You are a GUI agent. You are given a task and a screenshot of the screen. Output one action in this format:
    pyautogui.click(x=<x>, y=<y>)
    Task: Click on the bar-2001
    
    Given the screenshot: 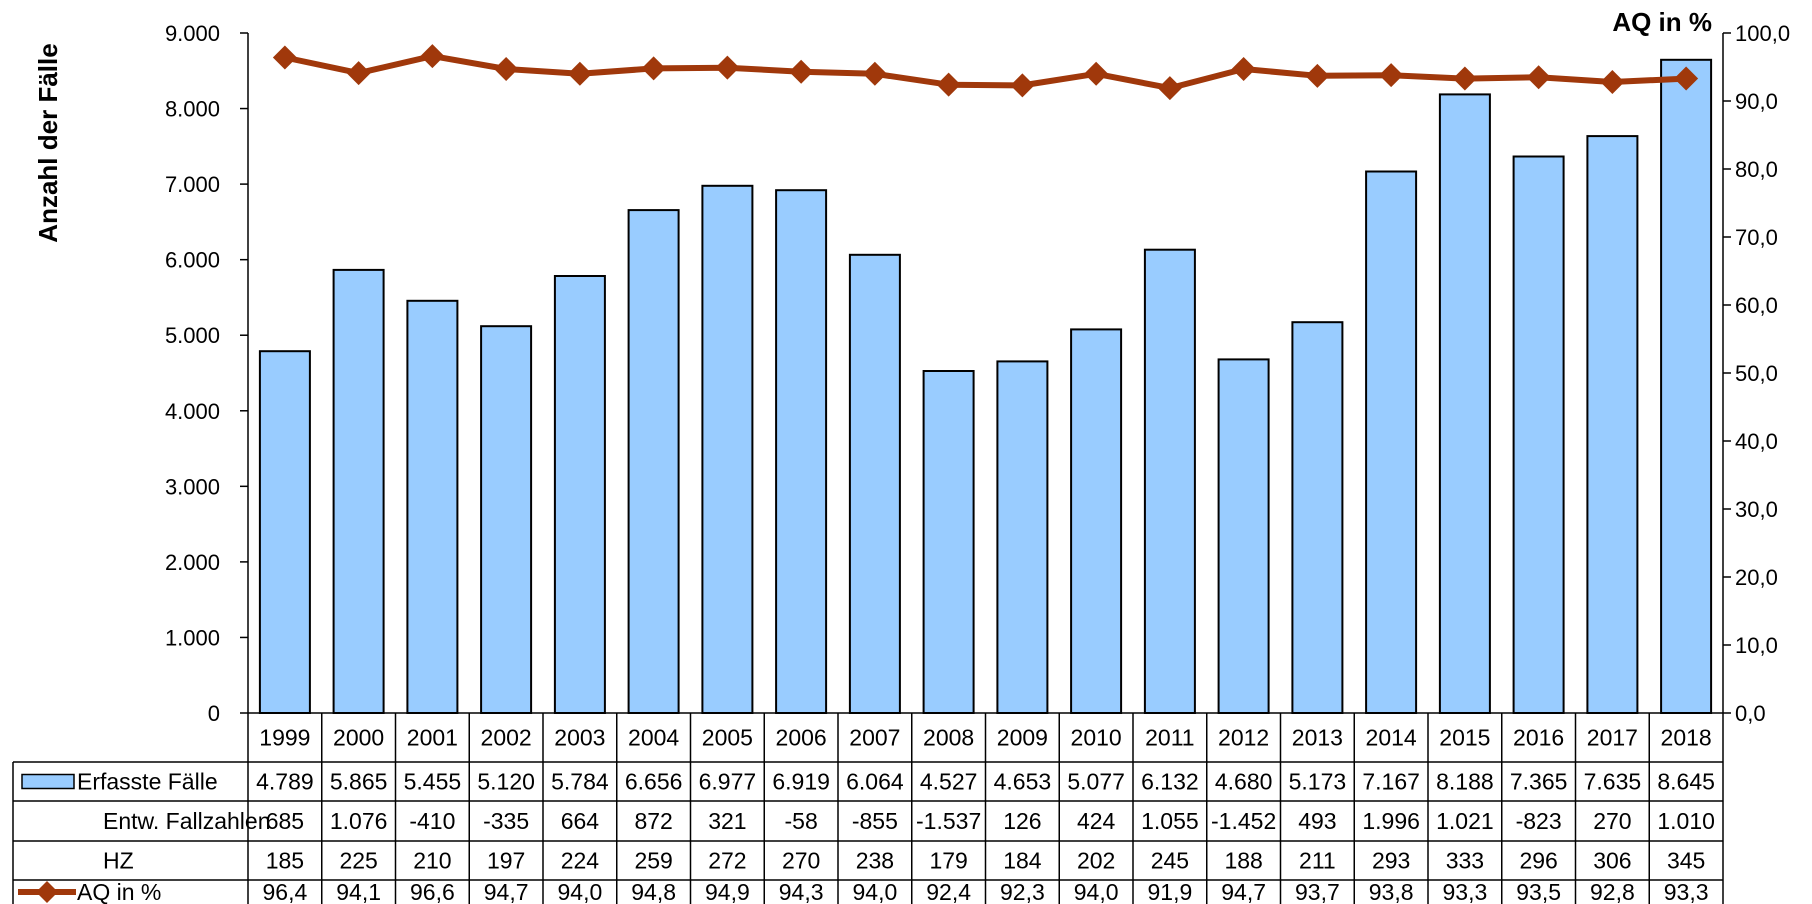 What is the action you would take?
    pyautogui.click(x=432, y=506)
    